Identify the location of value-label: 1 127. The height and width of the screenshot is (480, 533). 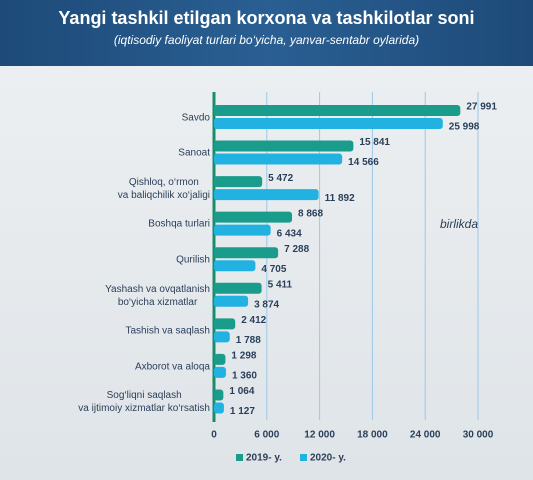
(242, 411).